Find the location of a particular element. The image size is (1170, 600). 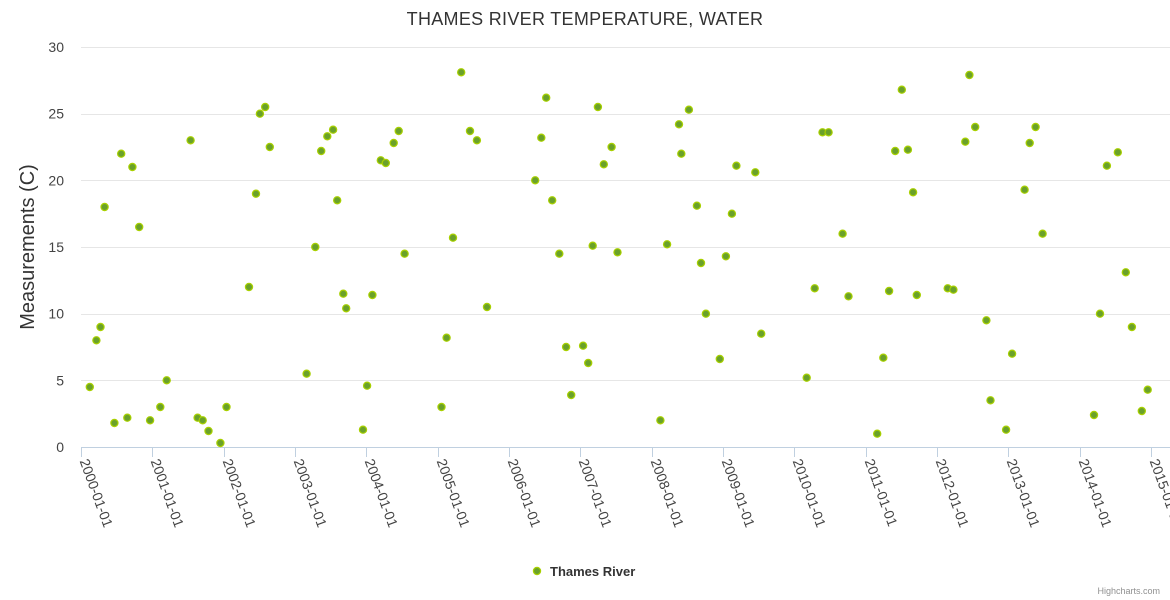

legend: Thames River is located at coordinates (583, 571).